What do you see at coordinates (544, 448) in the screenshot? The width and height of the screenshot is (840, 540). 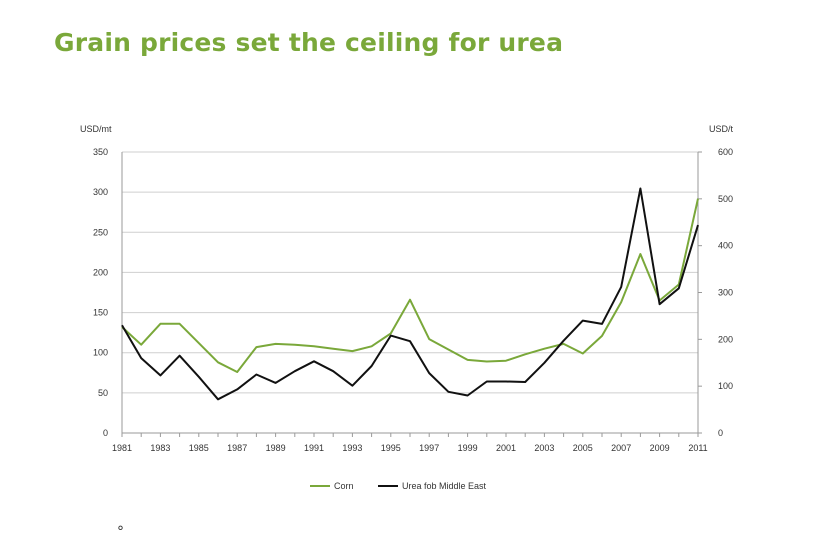 I see `x-axis-tick-label: 2003` at bounding box center [544, 448].